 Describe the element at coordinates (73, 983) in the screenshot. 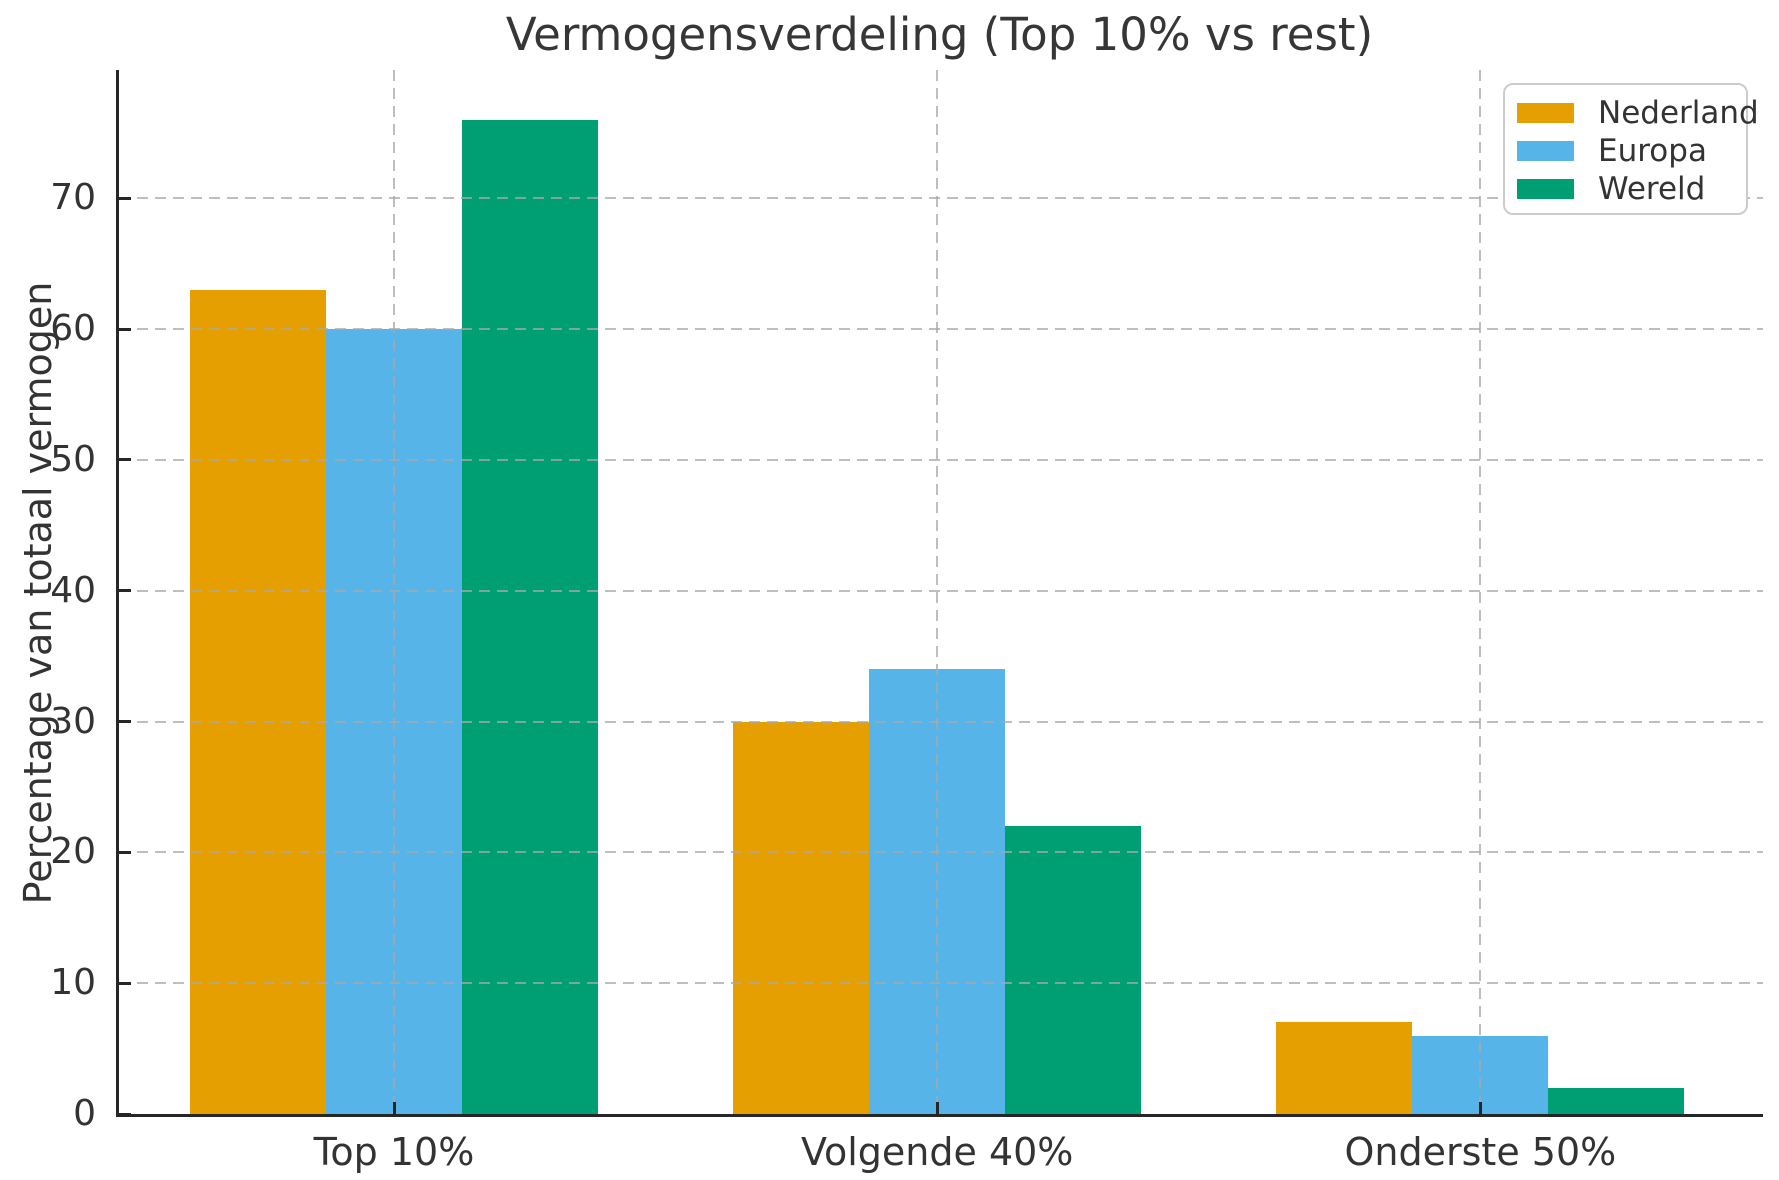

I see `y-tick-label-10: 10` at that location.